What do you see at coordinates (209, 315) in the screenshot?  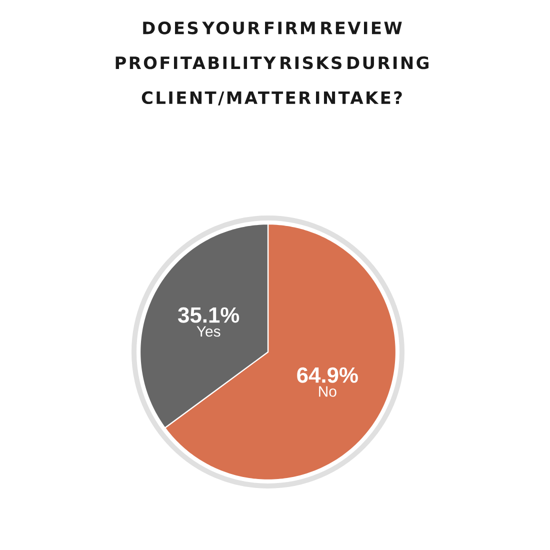 I see `data-label: 35.1%` at bounding box center [209, 315].